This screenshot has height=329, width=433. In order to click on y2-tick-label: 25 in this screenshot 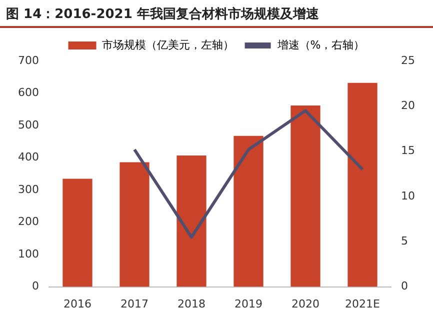, I will do `click(408, 60)`.